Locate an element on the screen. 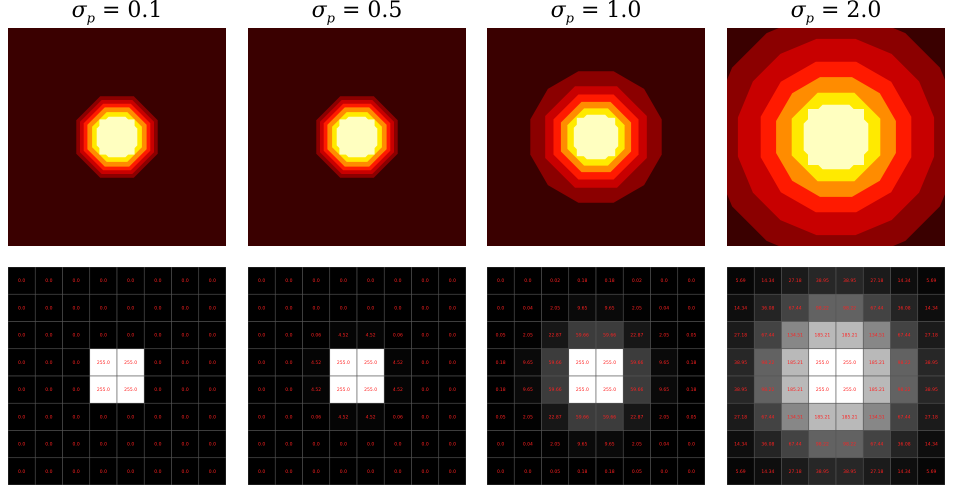 This screenshot has height=494, width=956. heat-peak is located at coordinates (357, 137).